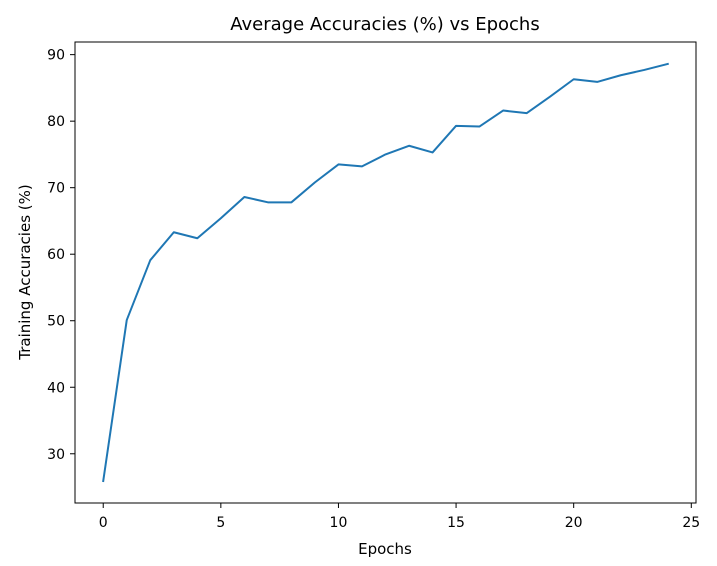 This screenshot has width=717, height=566. I want to click on x-tick-label: 15, so click(456, 523).